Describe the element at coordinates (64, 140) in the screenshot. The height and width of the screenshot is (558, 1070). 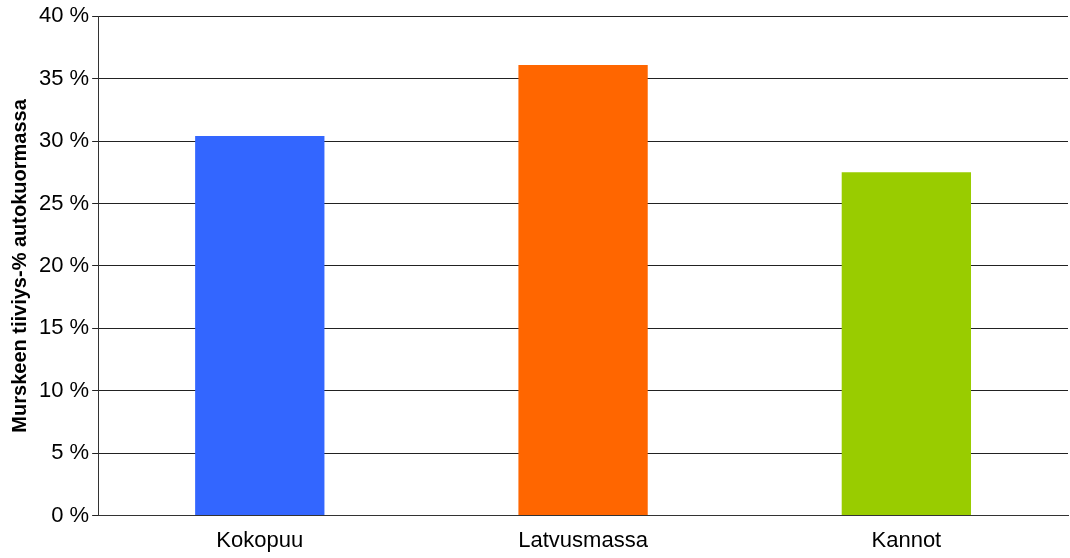
I see `y-tick-label: 30 %` at that location.